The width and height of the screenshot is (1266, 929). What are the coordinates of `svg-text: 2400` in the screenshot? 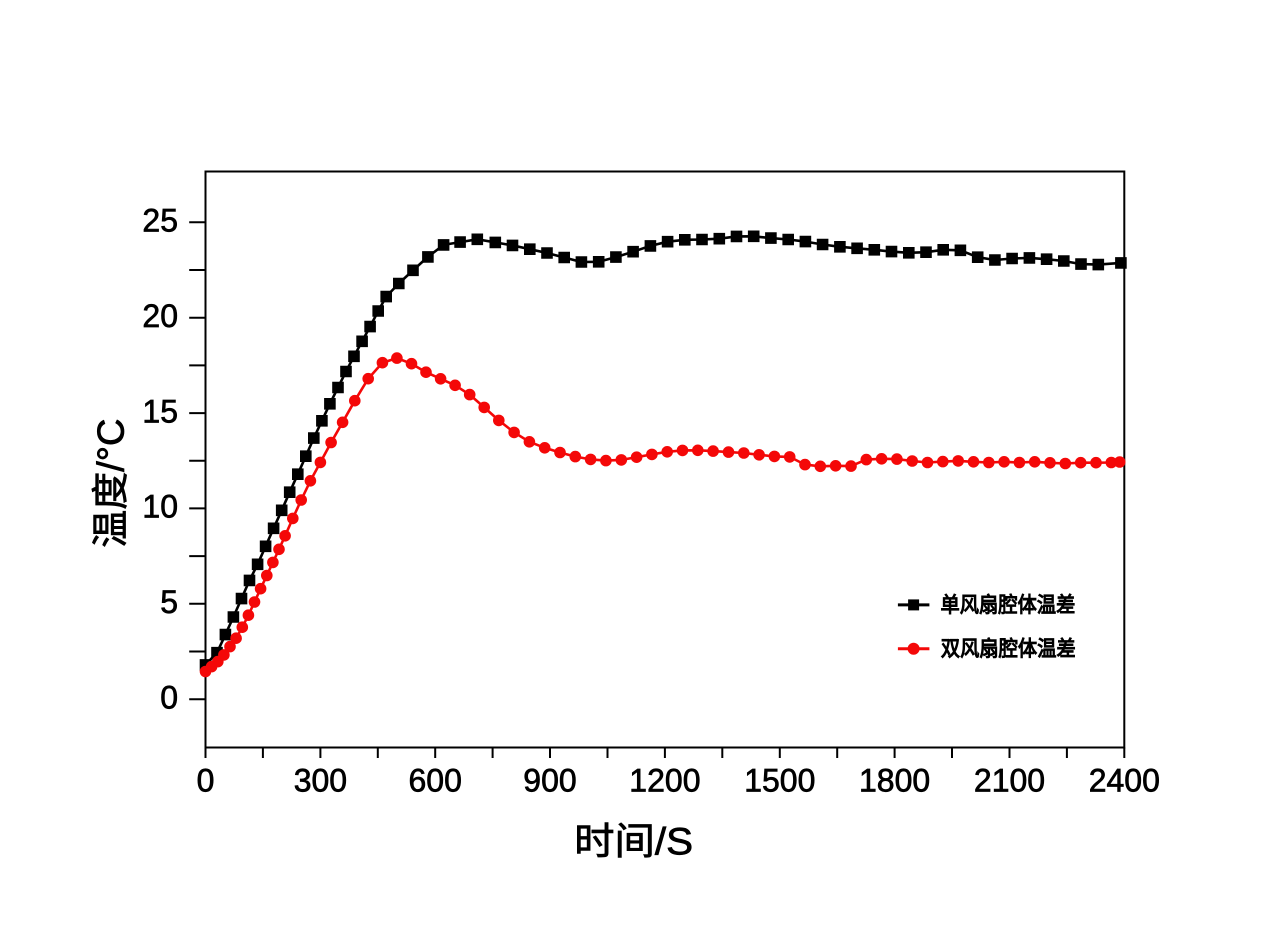 It's located at (1124, 781).